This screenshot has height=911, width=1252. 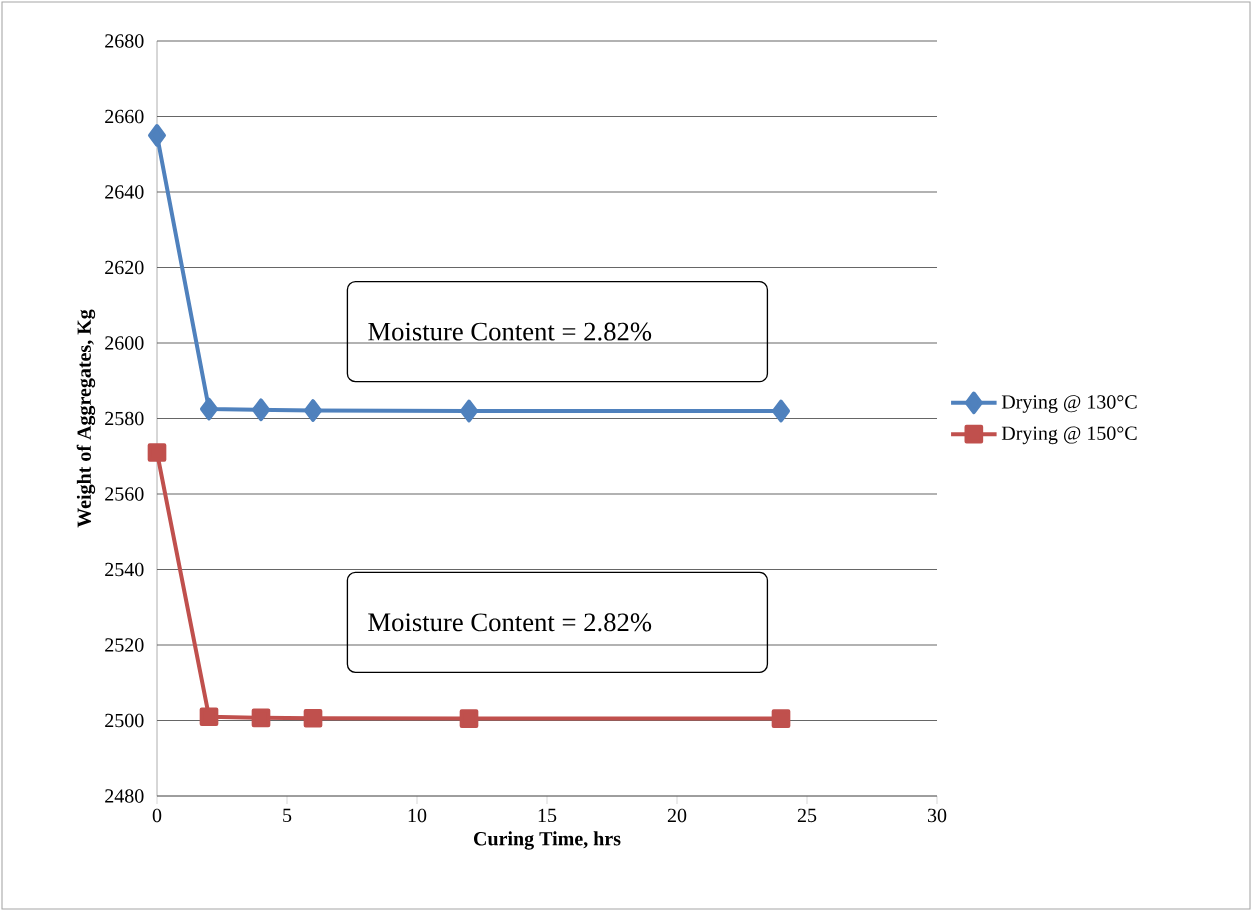 I want to click on y-tick-label: 2640, so click(x=124, y=192).